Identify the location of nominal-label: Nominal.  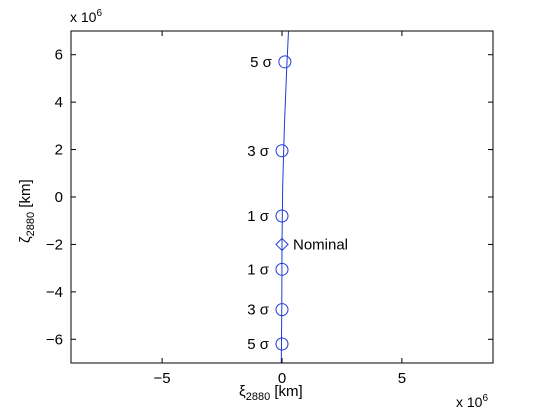
(320, 244).